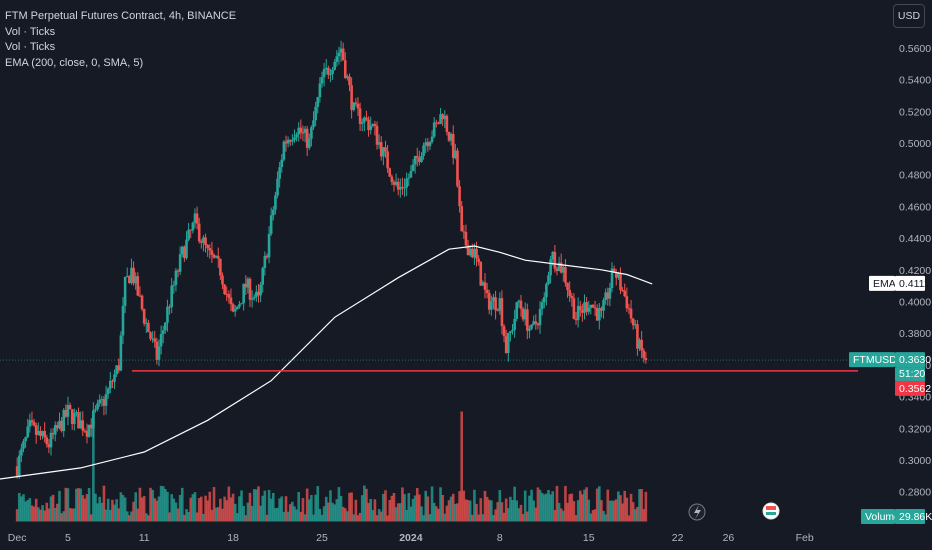 The image size is (932, 550). What do you see at coordinates (734, 511) in the screenshot?
I see `chart-markers` at bounding box center [734, 511].